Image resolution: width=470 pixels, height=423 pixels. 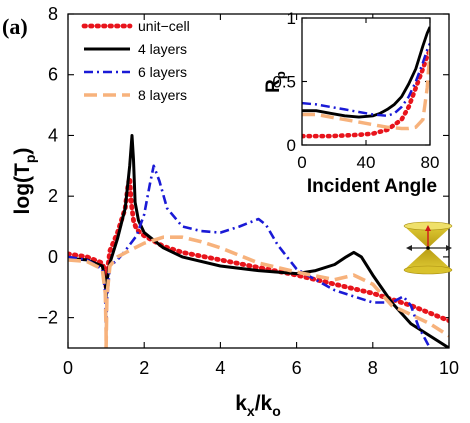 I want to click on y-tick-label: 0.5, so click(x=284, y=82).